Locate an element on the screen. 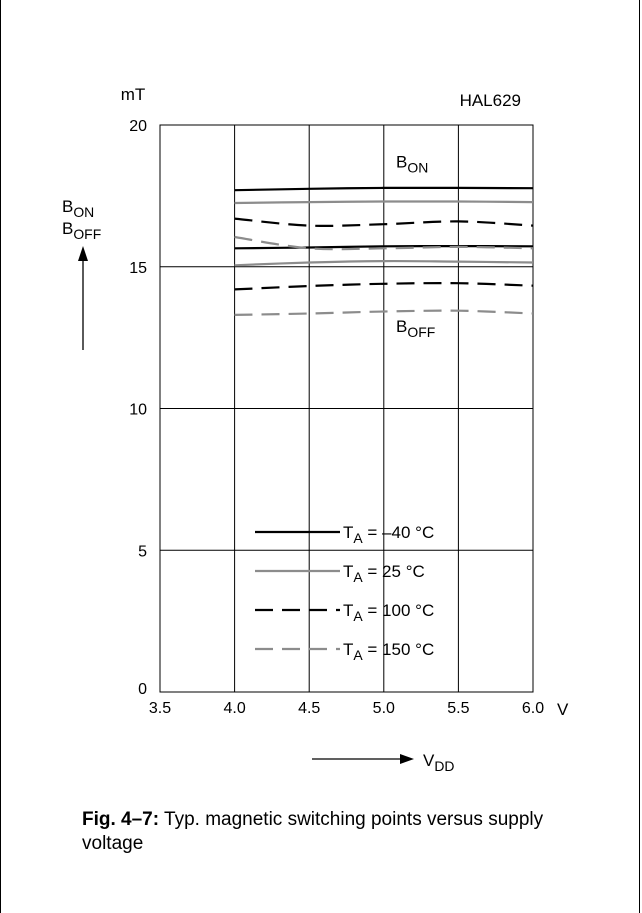 Image resolution: width=642 pixels, height=913 pixels. series-0-b-on-line is located at coordinates (384, 189).